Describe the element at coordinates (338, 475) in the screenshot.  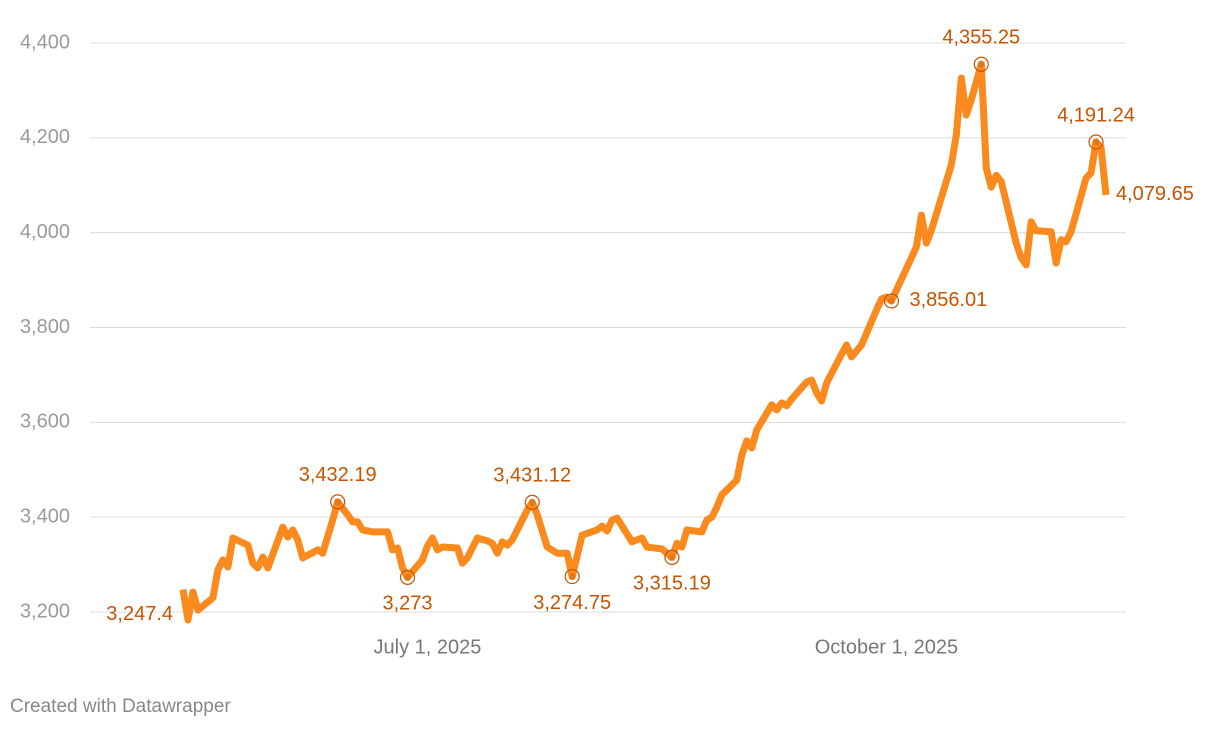
I see `value-label: 3,432.19` at that location.